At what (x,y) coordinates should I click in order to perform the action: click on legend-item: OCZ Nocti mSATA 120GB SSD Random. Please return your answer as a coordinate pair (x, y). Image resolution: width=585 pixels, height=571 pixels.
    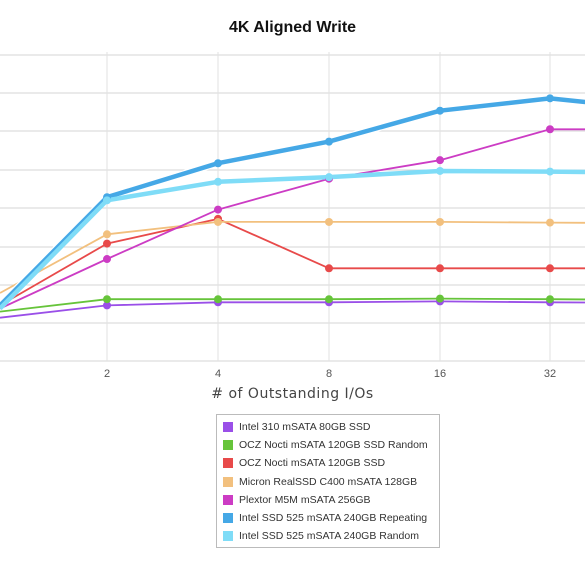
    Looking at the image, I should click on (331, 445).